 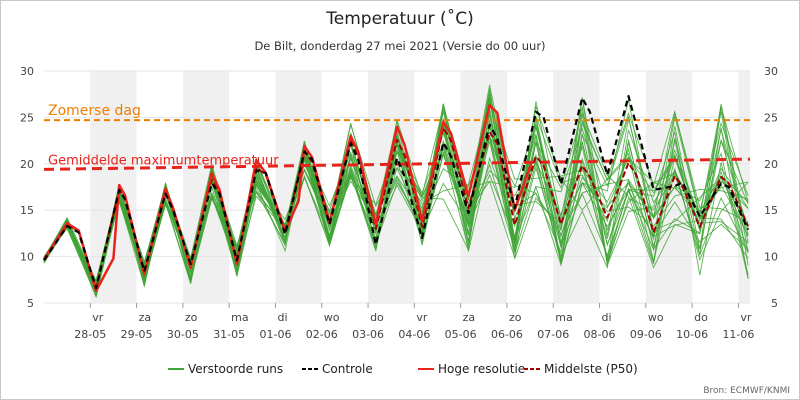 I want to click on y-tick-right-15: 15, so click(x=771, y=210).